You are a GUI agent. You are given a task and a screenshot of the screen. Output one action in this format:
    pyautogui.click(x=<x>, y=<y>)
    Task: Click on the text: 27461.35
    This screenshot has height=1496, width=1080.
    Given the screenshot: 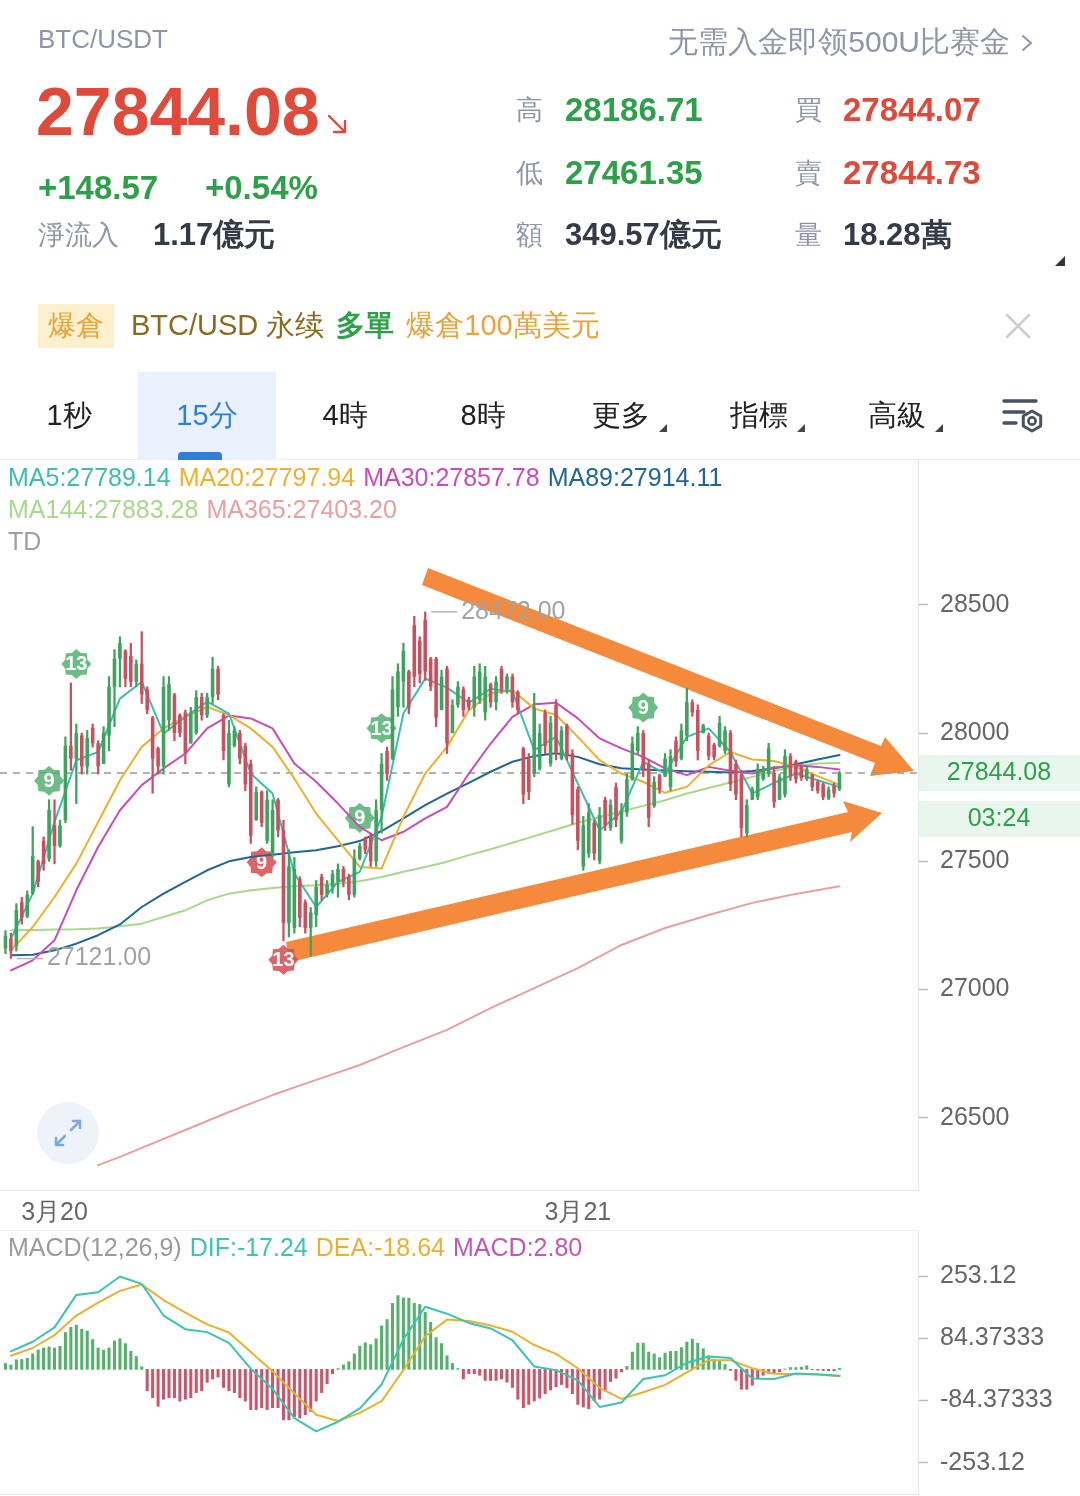 What is the action you would take?
    pyautogui.click(x=634, y=173)
    